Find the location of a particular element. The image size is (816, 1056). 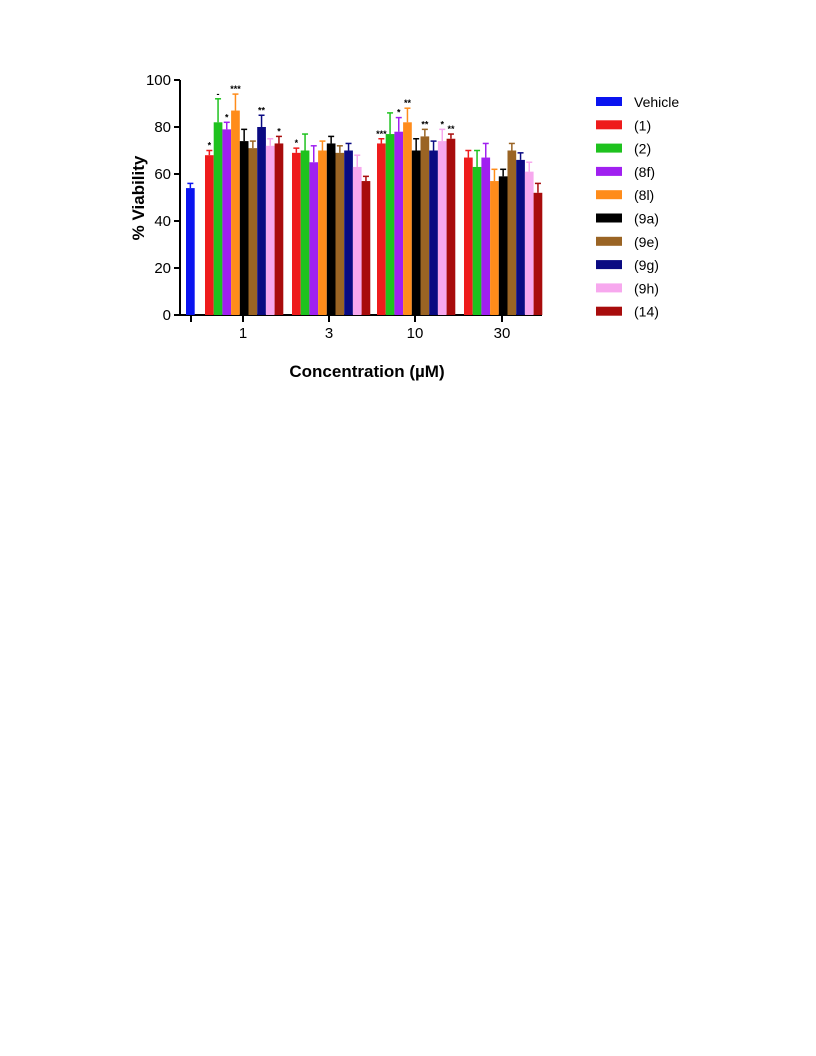

chart-axes: 0 20 40 60 80 100 1 3 10 30 is located at coordinates (344, 207).